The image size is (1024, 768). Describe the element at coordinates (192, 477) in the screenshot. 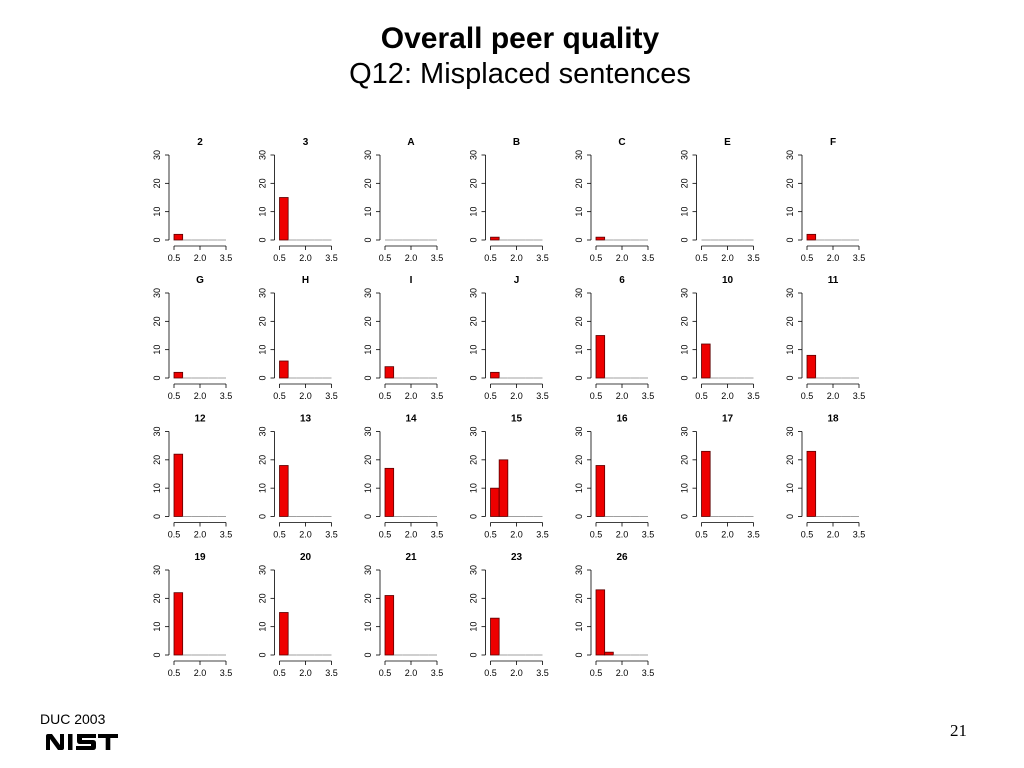

I see `histogram-panel: 12 0 10 20 30 0.5 2.0 3.5` at that location.